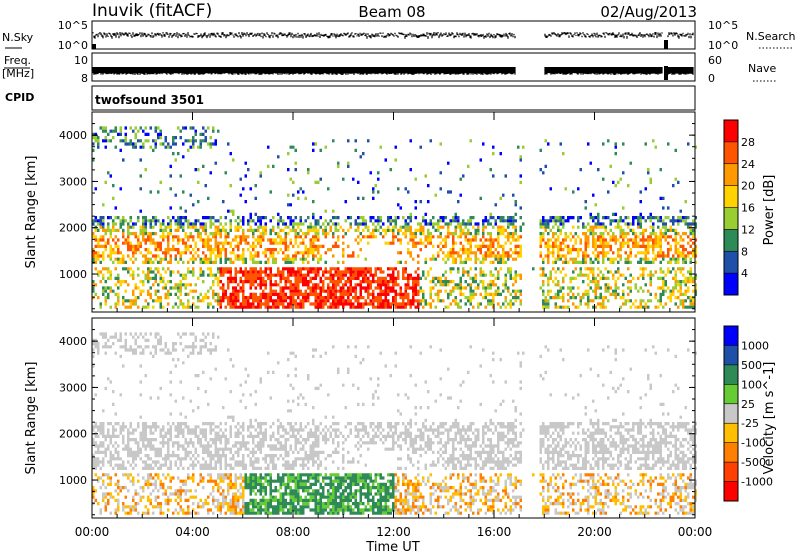 The height and width of the screenshot is (554, 800). What do you see at coordinates (771, 36) in the screenshot?
I see `noise-search-label: N.Search` at bounding box center [771, 36].